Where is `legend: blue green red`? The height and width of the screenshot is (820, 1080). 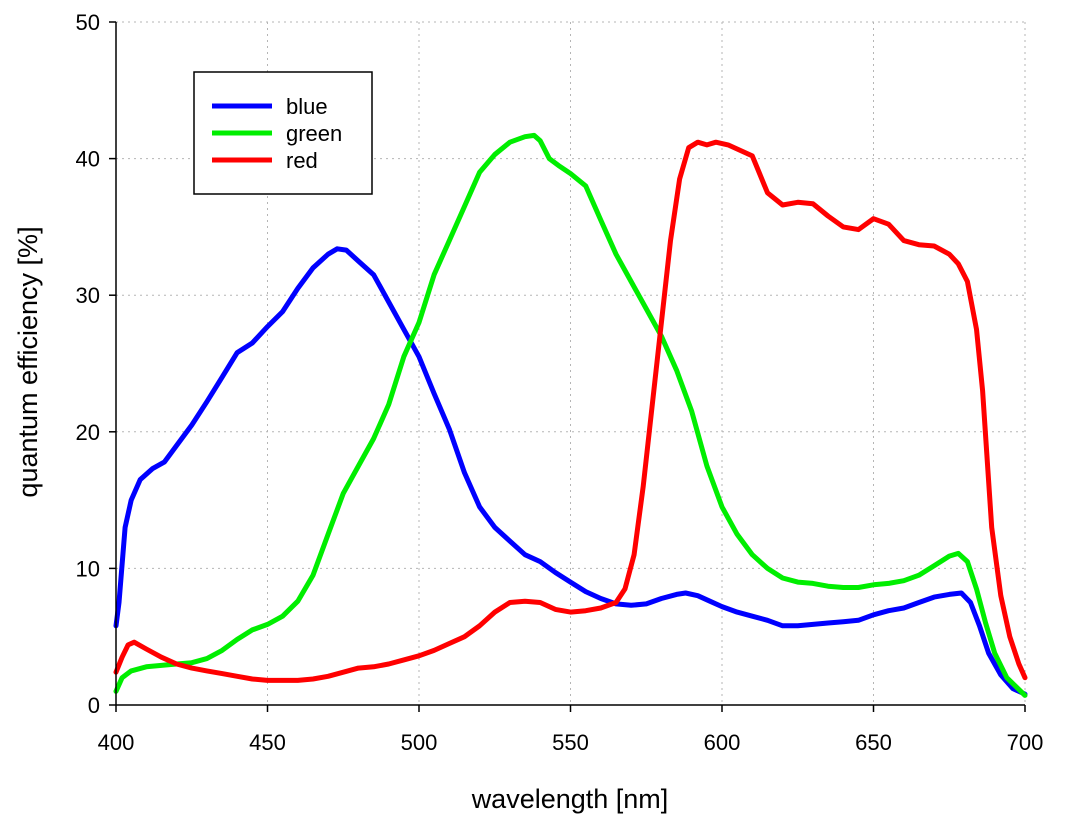 legend: blue green red is located at coordinates (283, 133).